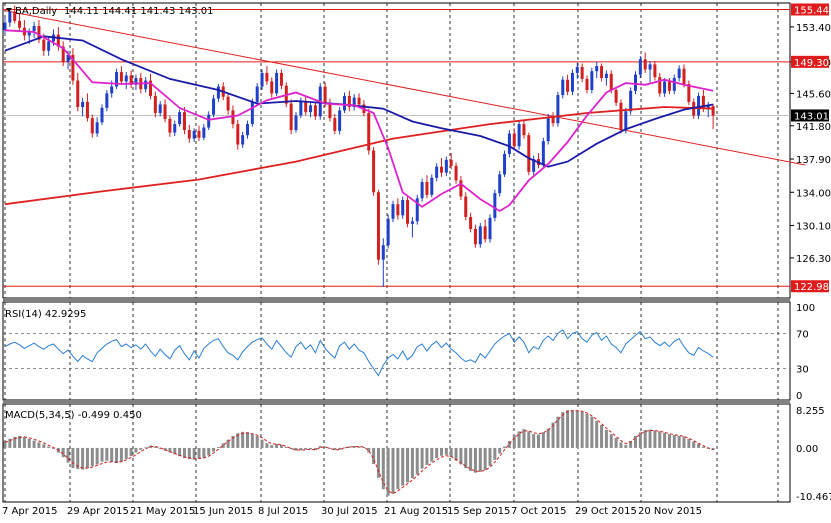 The height and width of the screenshot is (523, 831). I want to click on date-tick-label: 7 Apr 2015, so click(29, 511).